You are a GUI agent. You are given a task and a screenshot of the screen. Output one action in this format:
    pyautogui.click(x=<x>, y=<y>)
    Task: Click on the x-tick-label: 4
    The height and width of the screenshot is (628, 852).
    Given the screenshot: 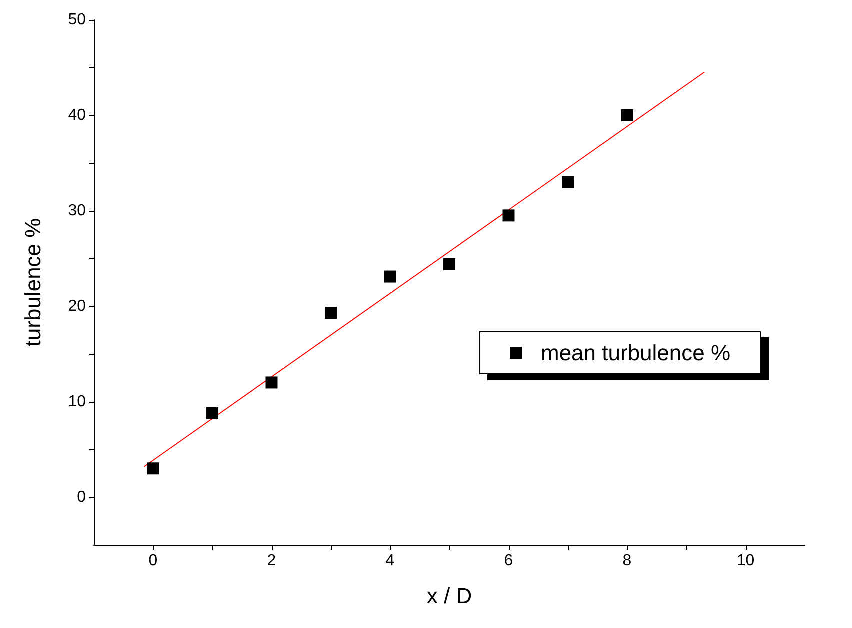 What is the action you would take?
    pyautogui.click(x=390, y=561)
    